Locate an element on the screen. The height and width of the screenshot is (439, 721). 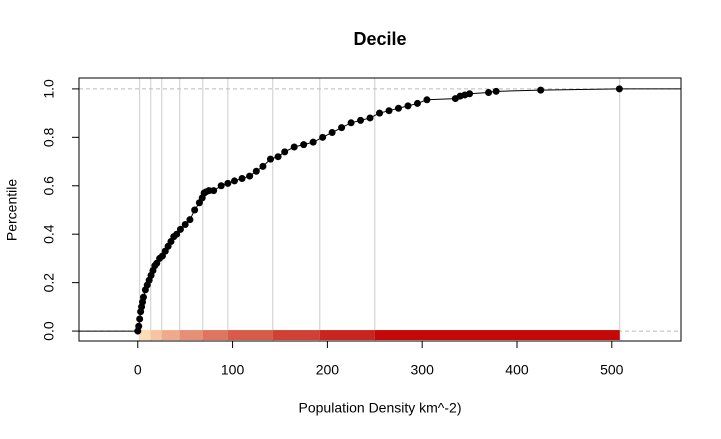
y-tick-label: 0.6 is located at coordinates (49, 186).